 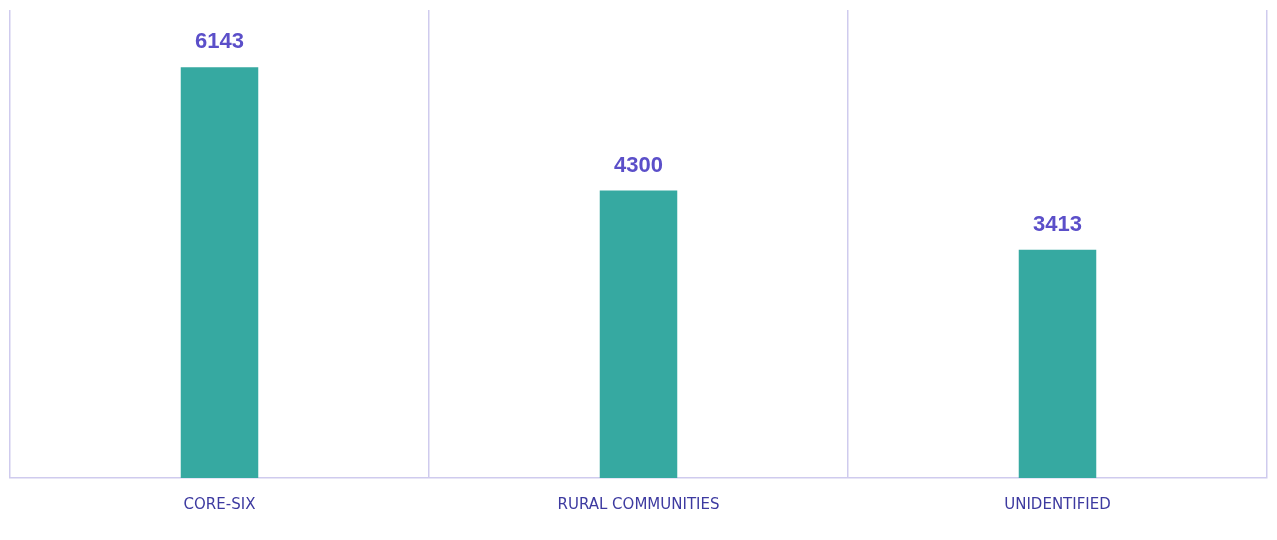 What do you see at coordinates (1057, 503) in the screenshot?
I see `x-tick-label: UNIDENTIFIED` at bounding box center [1057, 503].